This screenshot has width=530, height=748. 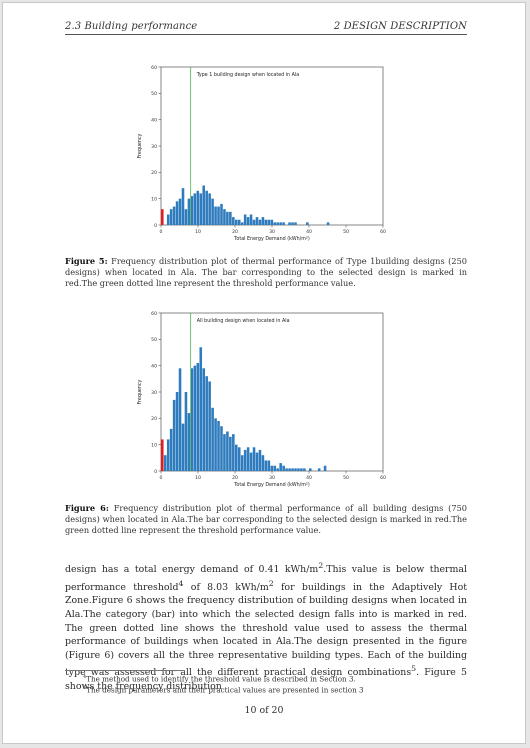 I want to click on figure-6-label: Figure 6:, so click(x=87, y=508).